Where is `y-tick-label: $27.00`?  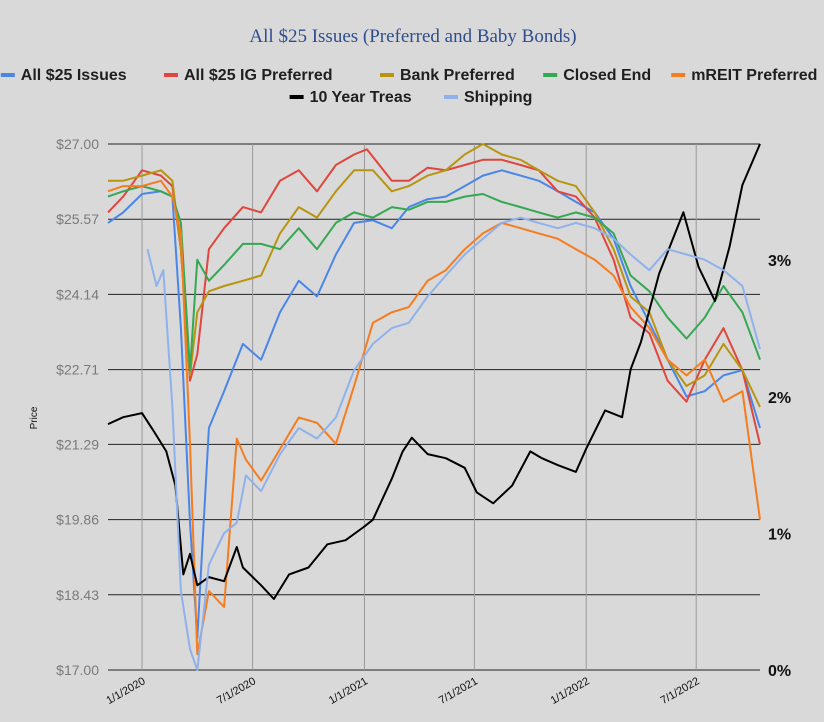 y-tick-label: $27.00 is located at coordinates (77, 144).